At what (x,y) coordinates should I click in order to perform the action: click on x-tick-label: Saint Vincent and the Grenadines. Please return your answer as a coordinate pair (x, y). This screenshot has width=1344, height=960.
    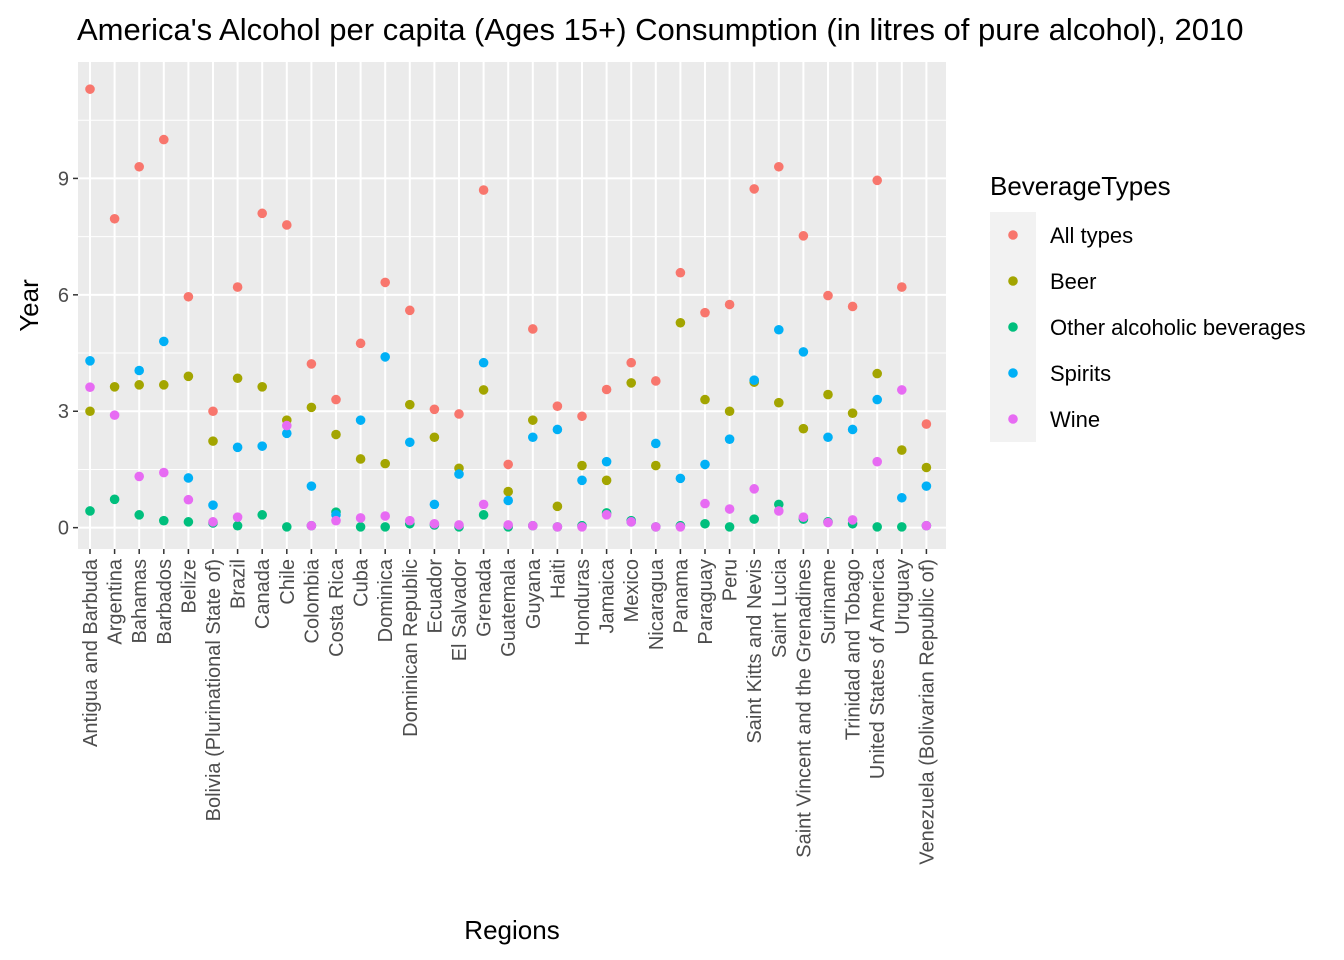
    Looking at the image, I should click on (804, 708).